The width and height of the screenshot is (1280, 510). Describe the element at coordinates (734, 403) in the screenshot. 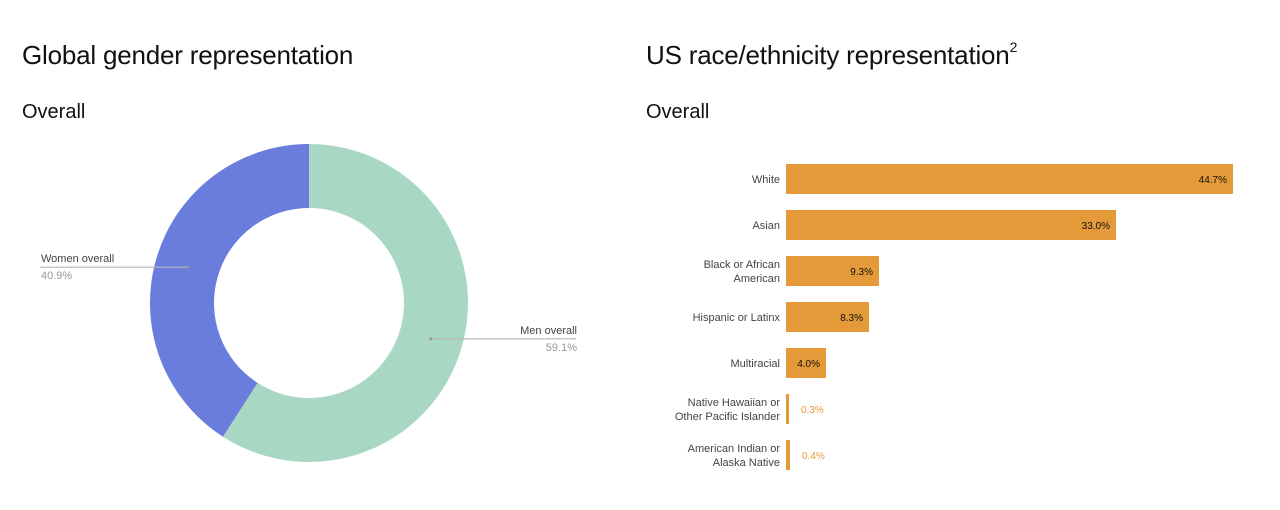

I see `category-label-line: Native Hawaiian or` at that location.